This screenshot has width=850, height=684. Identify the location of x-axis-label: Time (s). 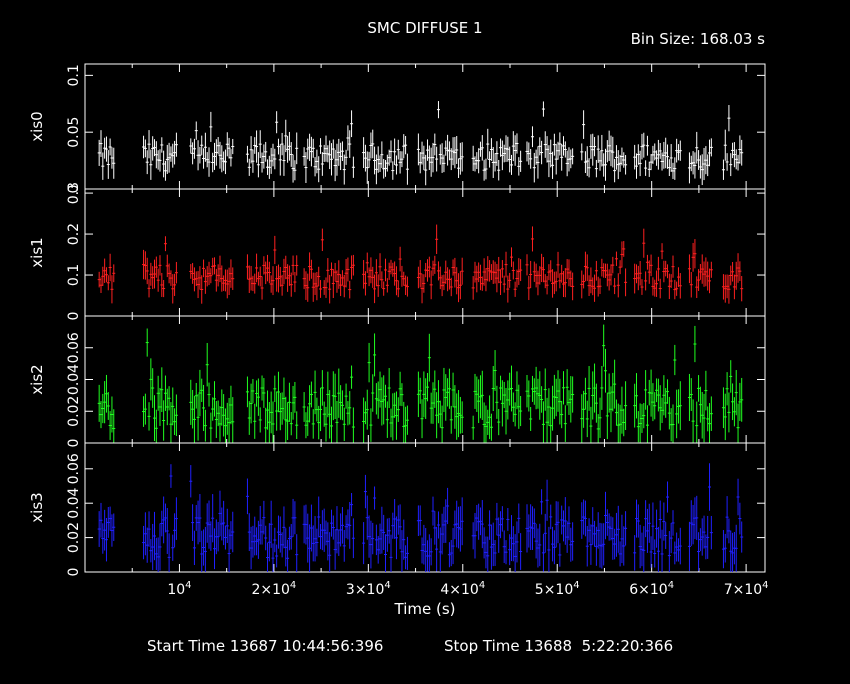
(425, 609).